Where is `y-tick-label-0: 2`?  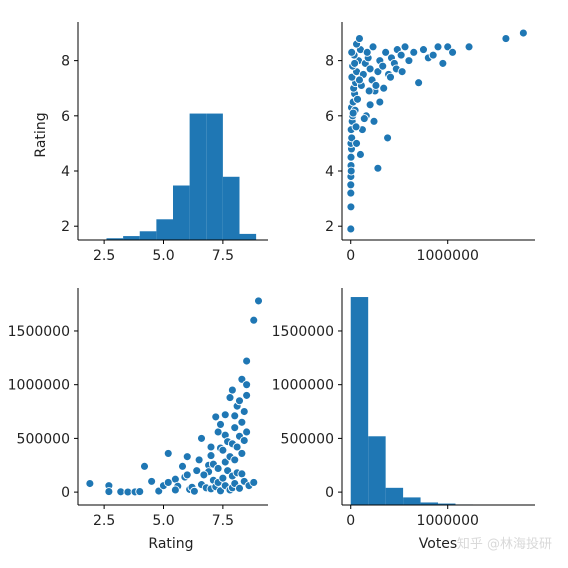
y-tick-label-0: 2 is located at coordinates (329, 227).